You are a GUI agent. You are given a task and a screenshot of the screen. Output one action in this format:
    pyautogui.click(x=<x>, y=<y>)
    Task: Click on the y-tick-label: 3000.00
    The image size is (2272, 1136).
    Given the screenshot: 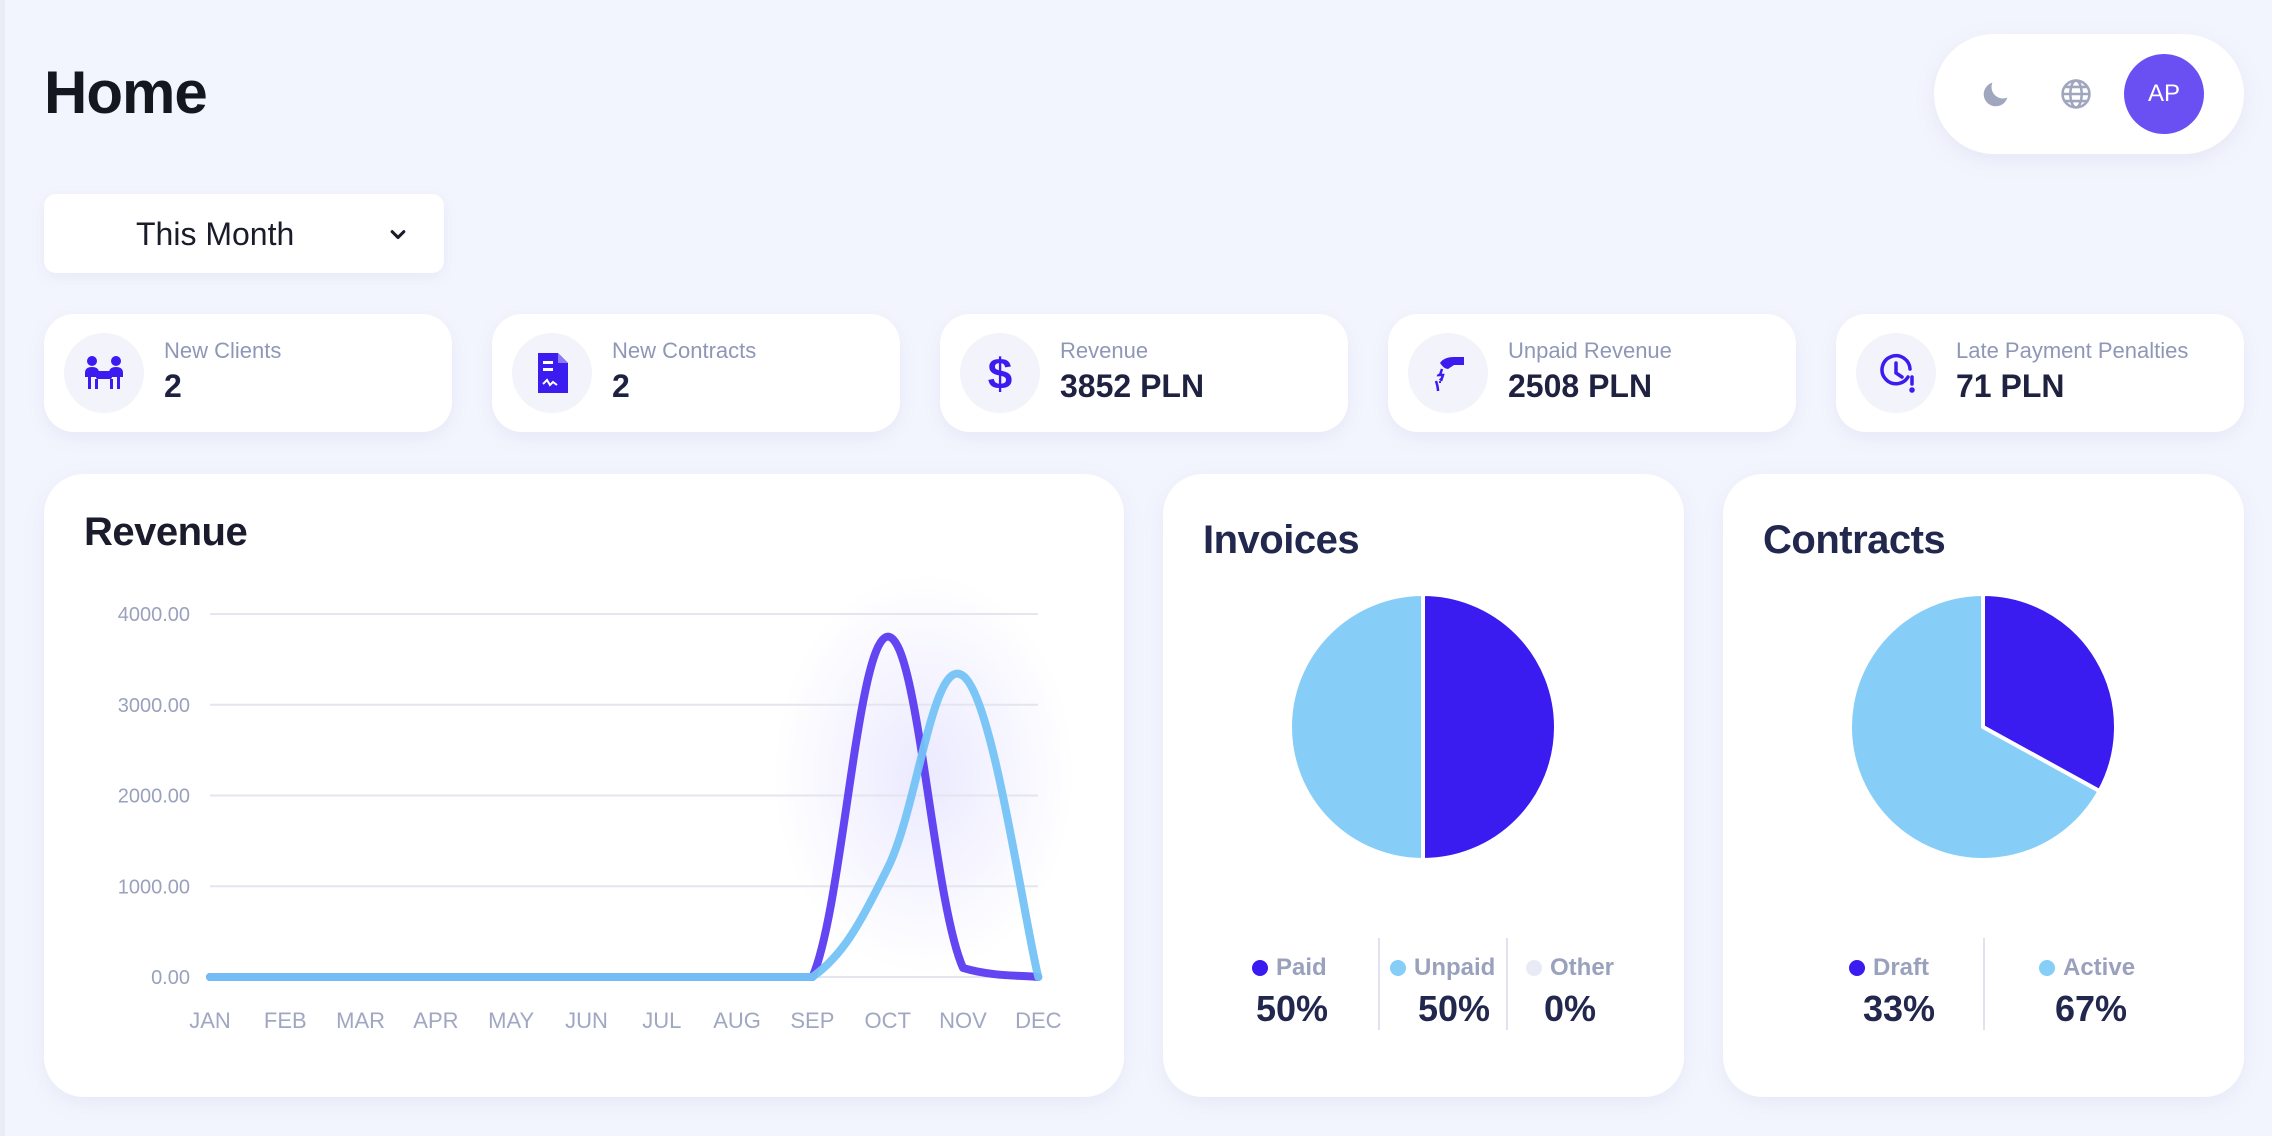 What is the action you would take?
    pyautogui.click(x=154, y=706)
    